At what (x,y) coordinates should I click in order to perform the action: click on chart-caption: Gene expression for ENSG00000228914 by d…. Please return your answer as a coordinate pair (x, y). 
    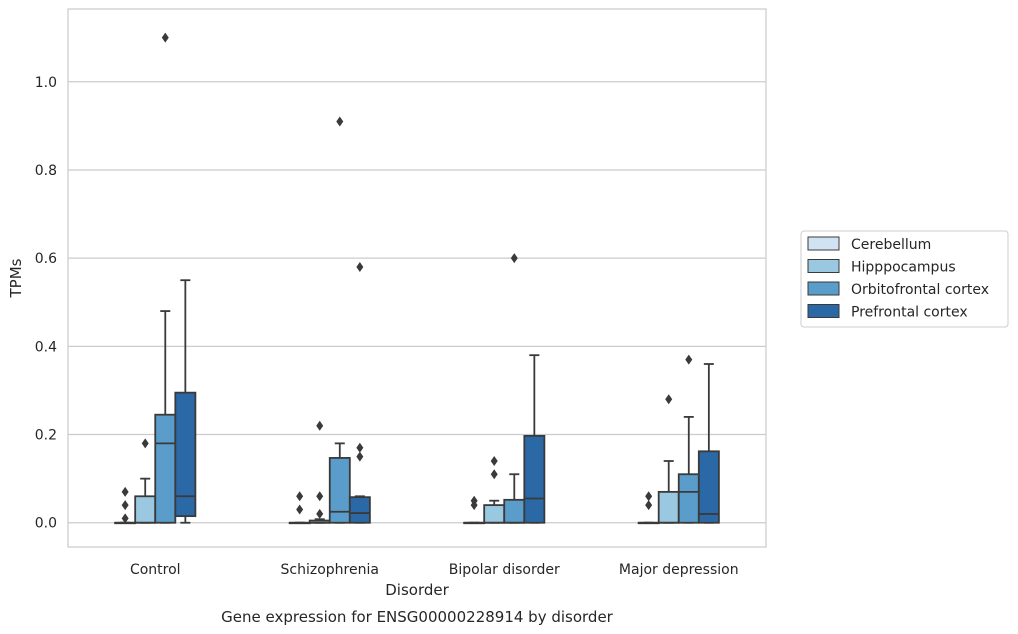
    Looking at the image, I should click on (417, 617).